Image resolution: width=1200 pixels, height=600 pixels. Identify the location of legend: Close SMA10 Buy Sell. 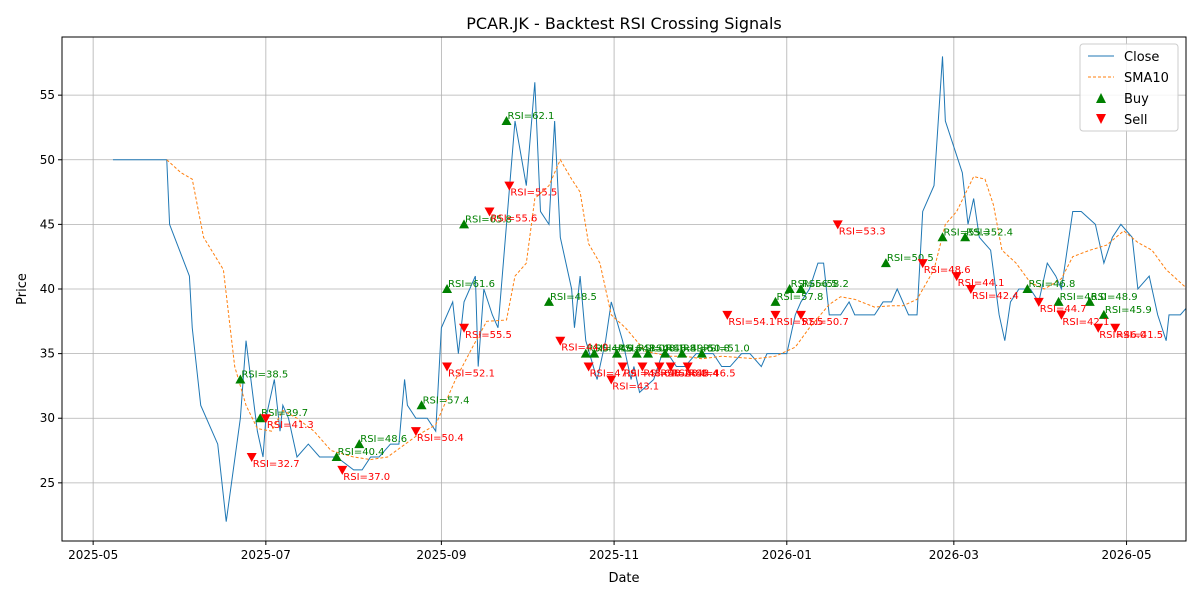
(1129, 87).